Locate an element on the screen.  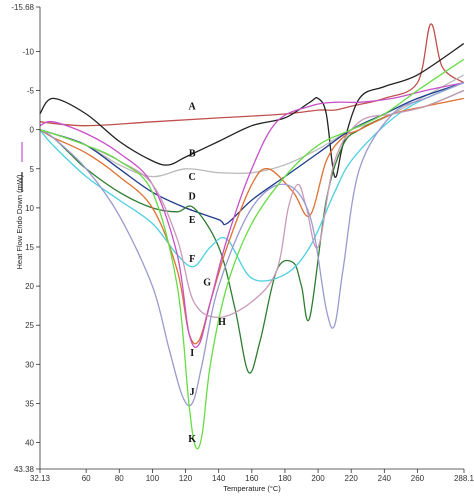
x-tick-label: 60 is located at coordinates (86, 478).